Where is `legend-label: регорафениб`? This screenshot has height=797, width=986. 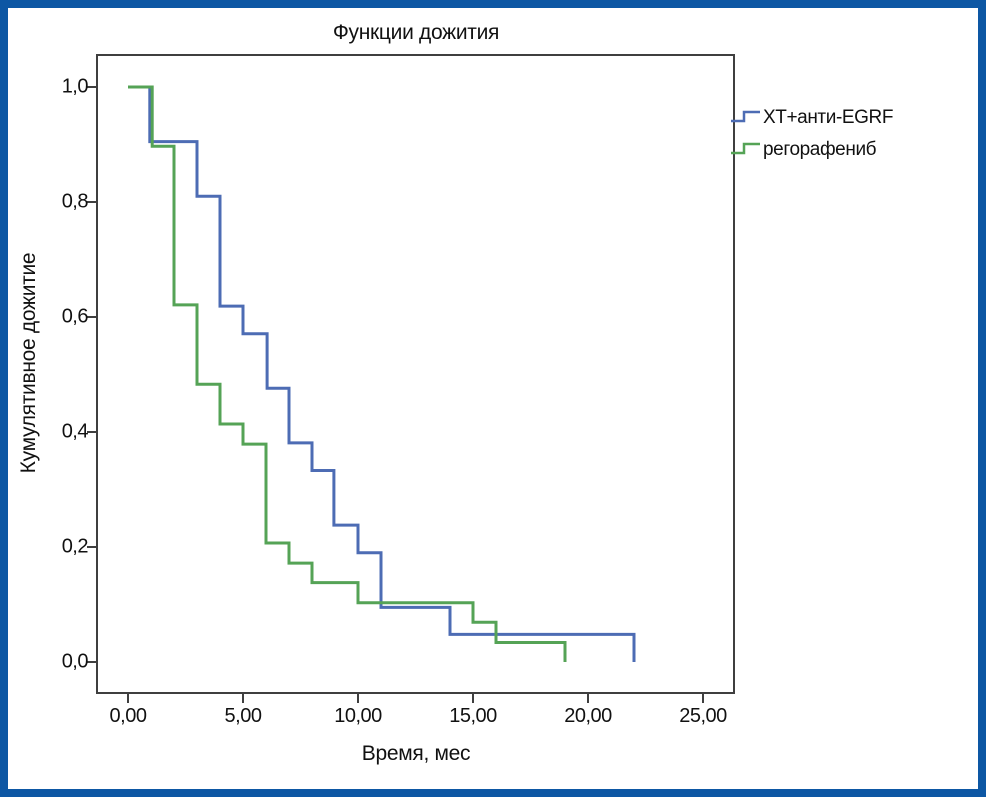
legend-label: регорафениб is located at coordinates (820, 149).